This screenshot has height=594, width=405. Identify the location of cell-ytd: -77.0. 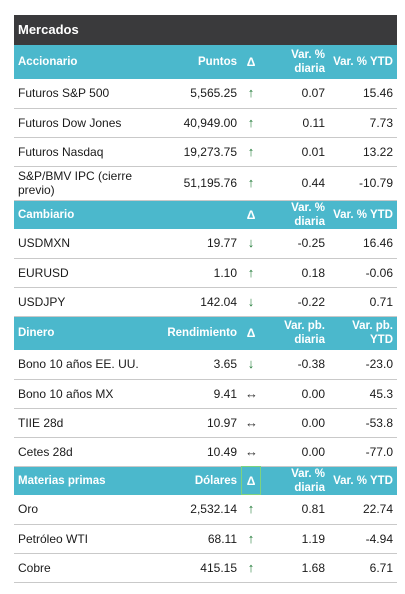
(363, 452).